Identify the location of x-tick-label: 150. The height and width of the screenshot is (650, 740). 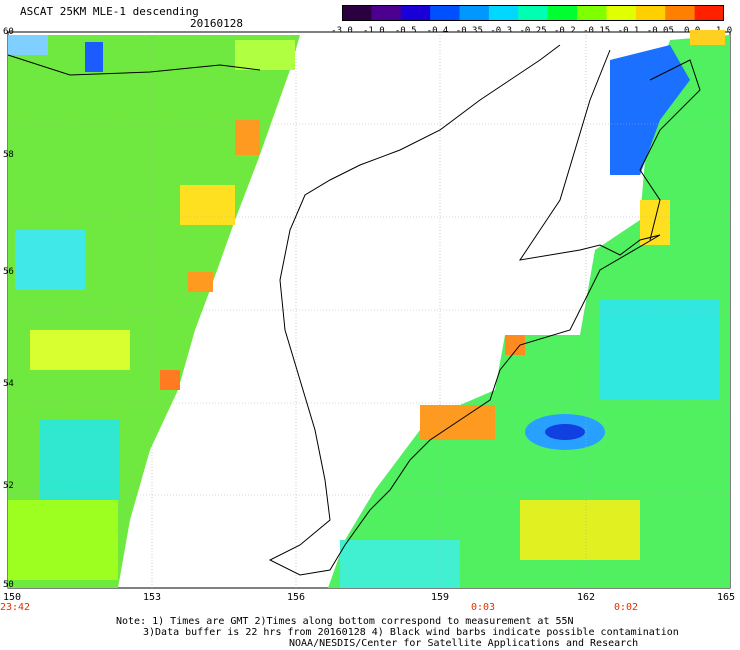
(12, 597).